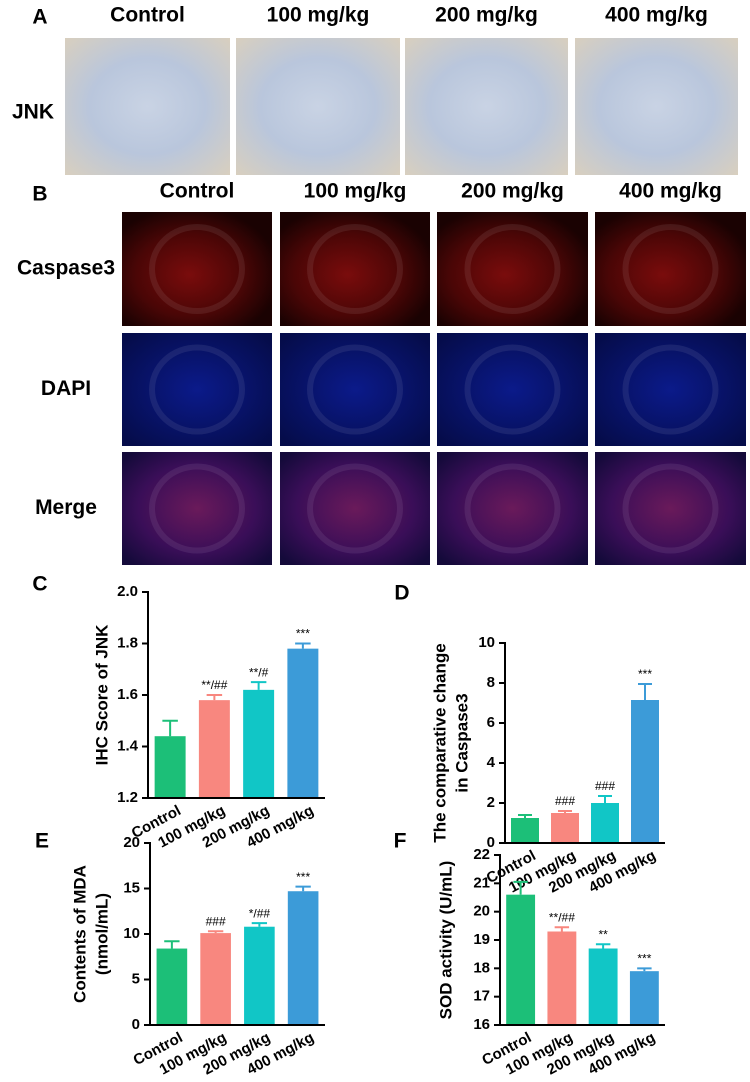 The height and width of the screenshot is (1082, 750). I want to click on panel-letter: A, so click(39, 17).